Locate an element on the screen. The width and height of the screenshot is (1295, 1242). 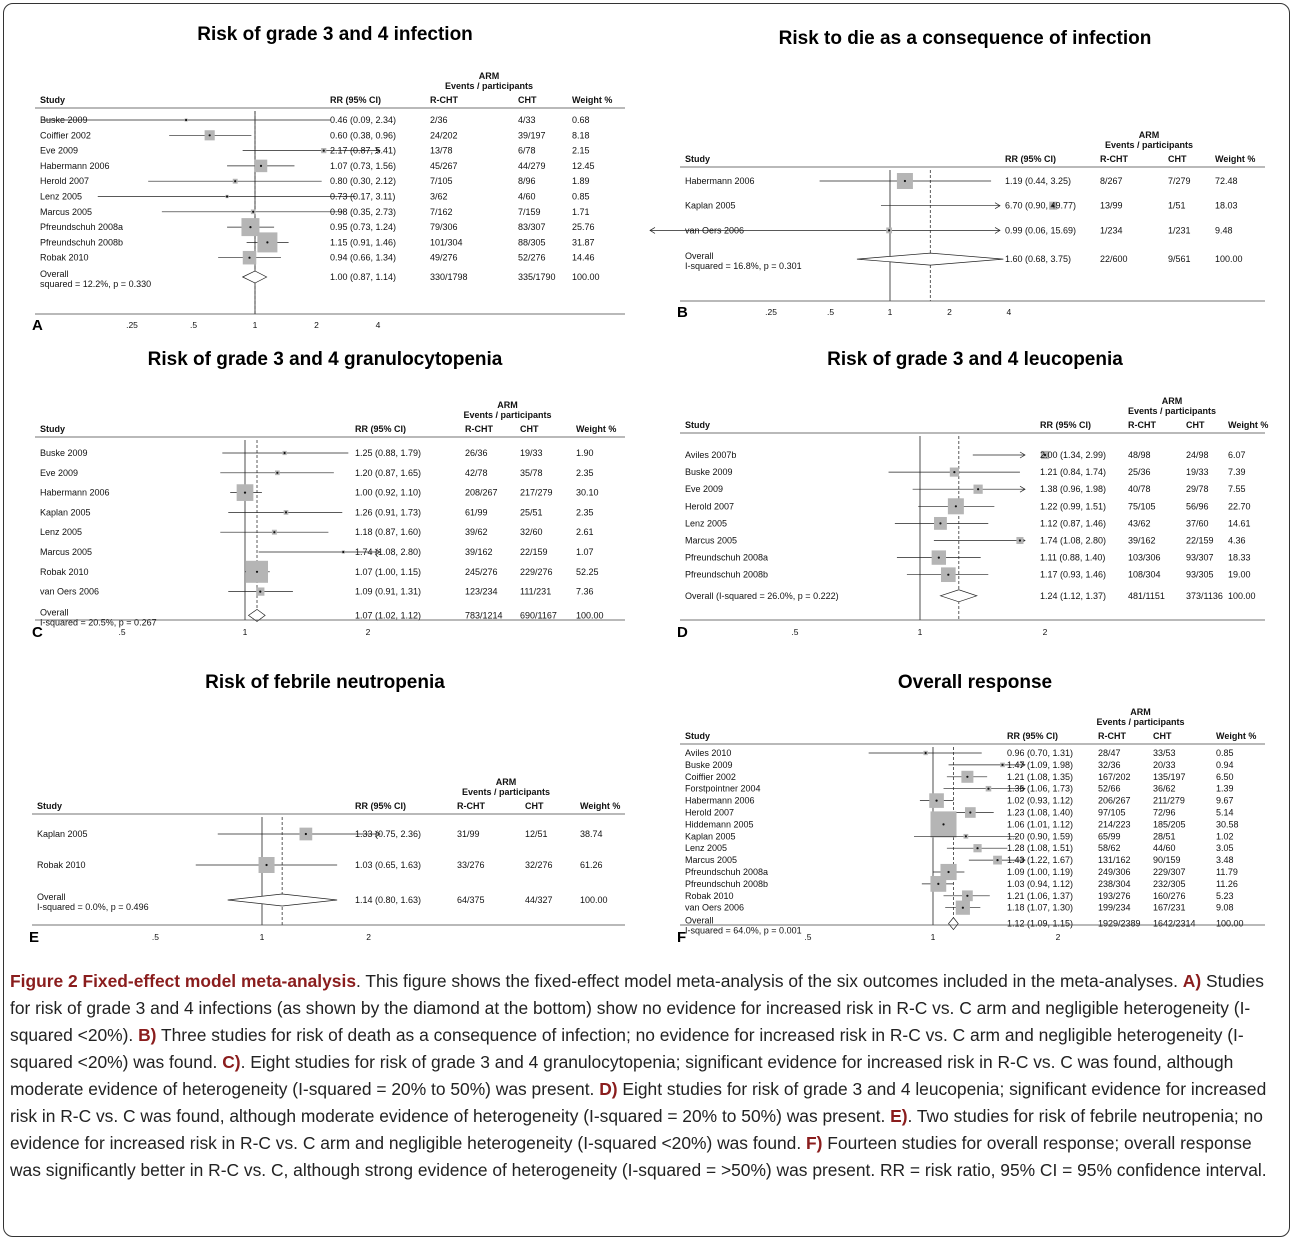
overall-rcht: 481/1151 is located at coordinates (1146, 596).